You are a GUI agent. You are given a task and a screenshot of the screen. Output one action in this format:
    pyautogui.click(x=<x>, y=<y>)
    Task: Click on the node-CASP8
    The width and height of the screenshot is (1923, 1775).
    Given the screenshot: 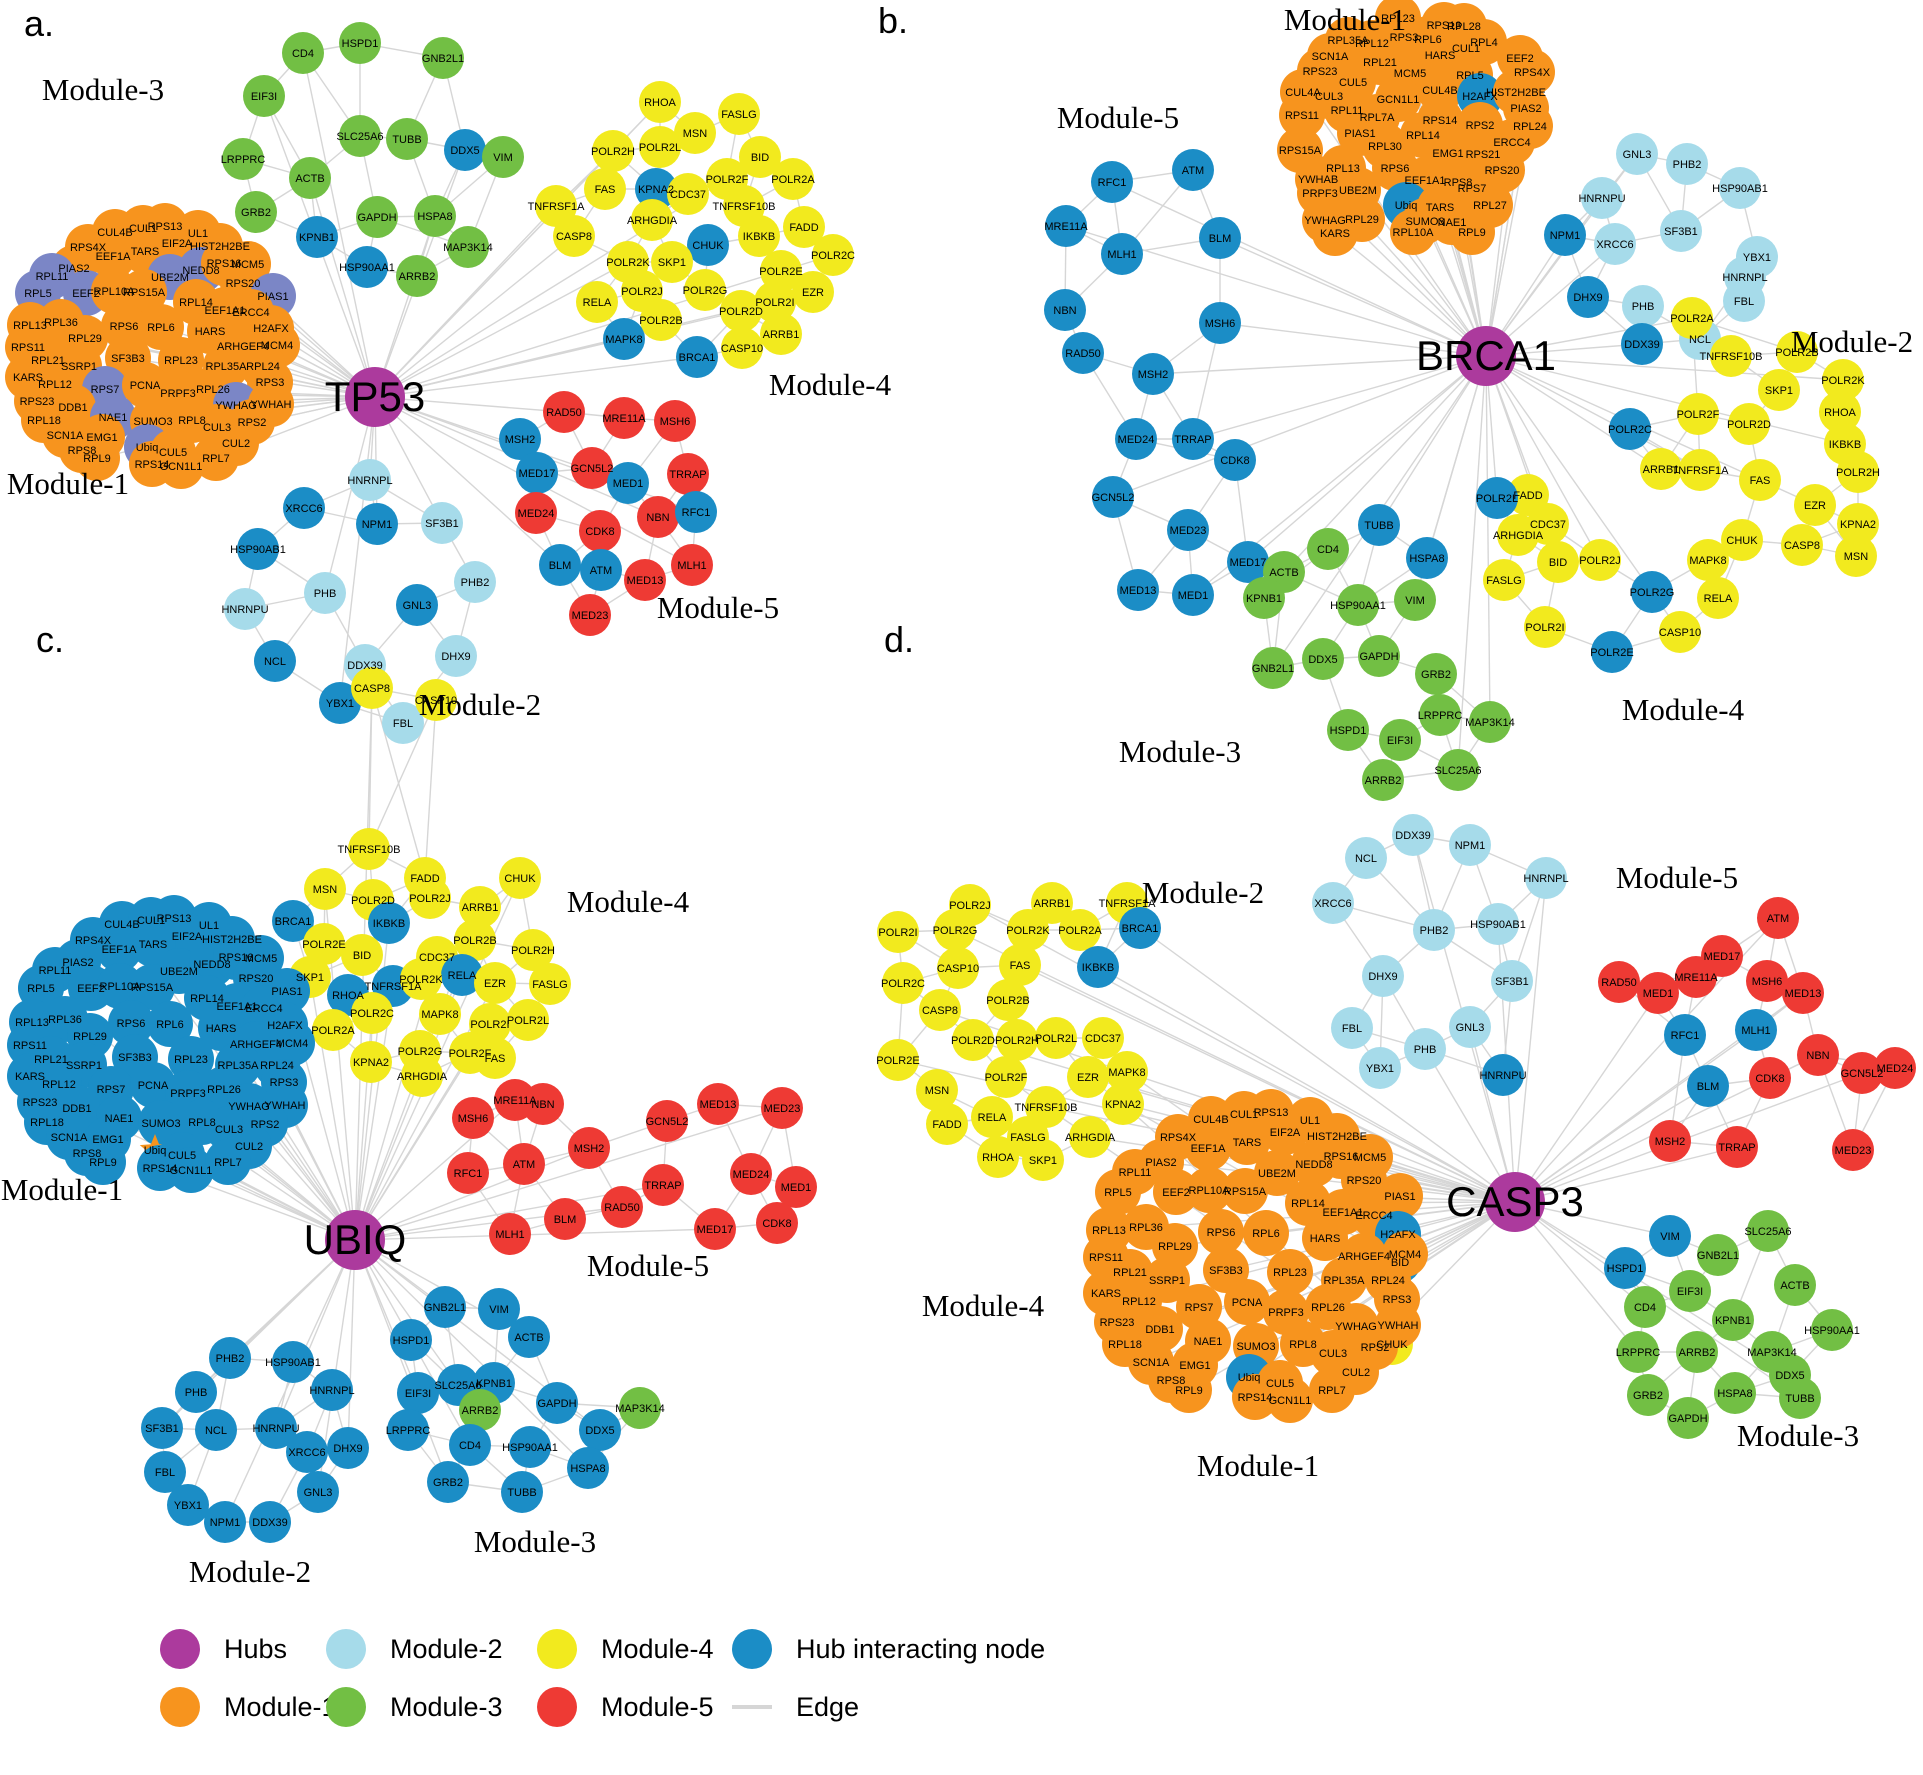 What is the action you would take?
    pyautogui.click(x=574, y=236)
    